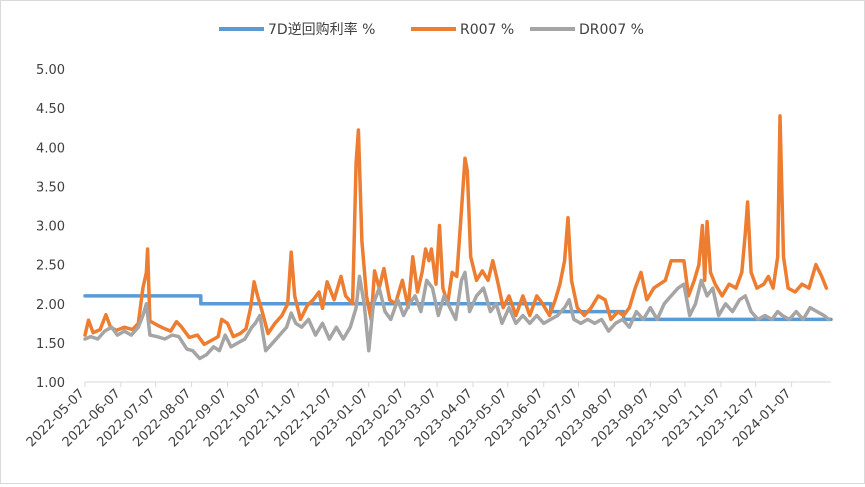  I want to click on y-axis: 1.00 1.50 2.00 2.50 3.00 3.50 4.00 4.50 5.00, so click(50, 227).